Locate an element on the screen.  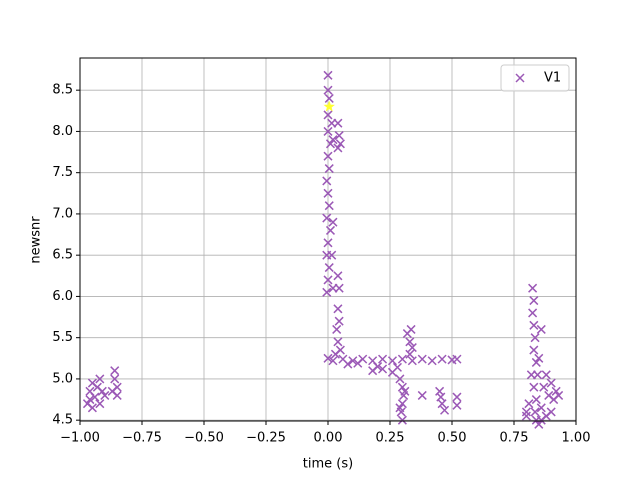
x-tick-label: 0.75 is located at coordinates (514, 438).